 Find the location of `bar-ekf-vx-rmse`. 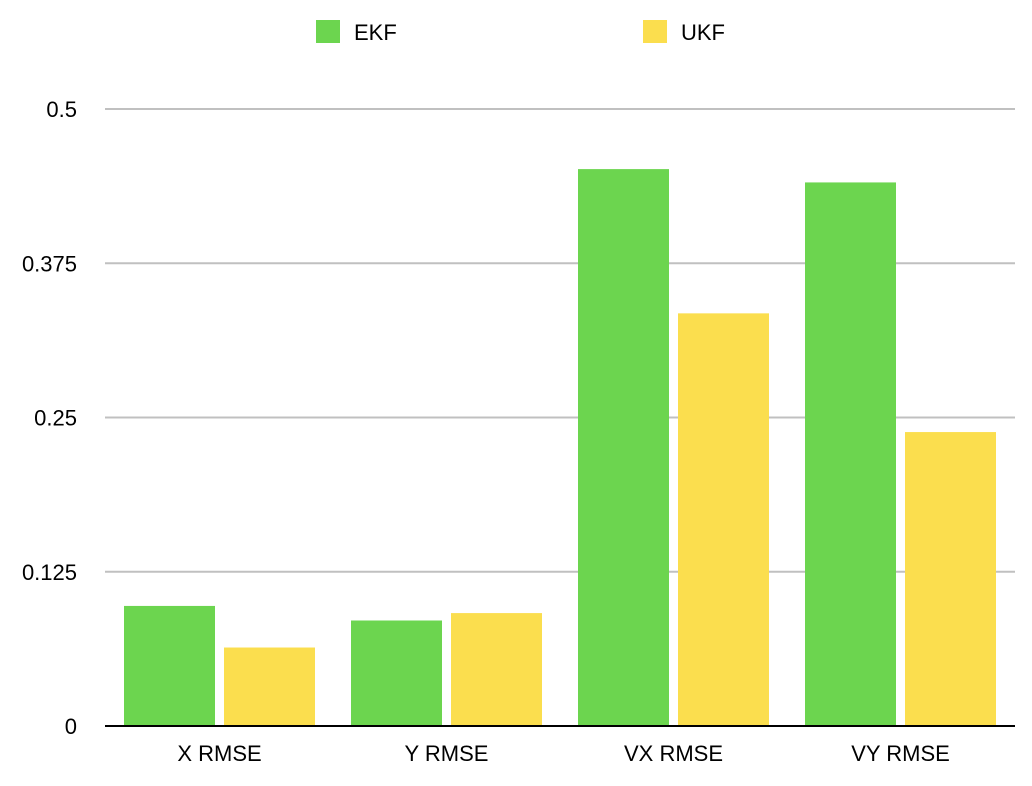

bar-ekf-vx-rmse is located at coordinates (623, 447).